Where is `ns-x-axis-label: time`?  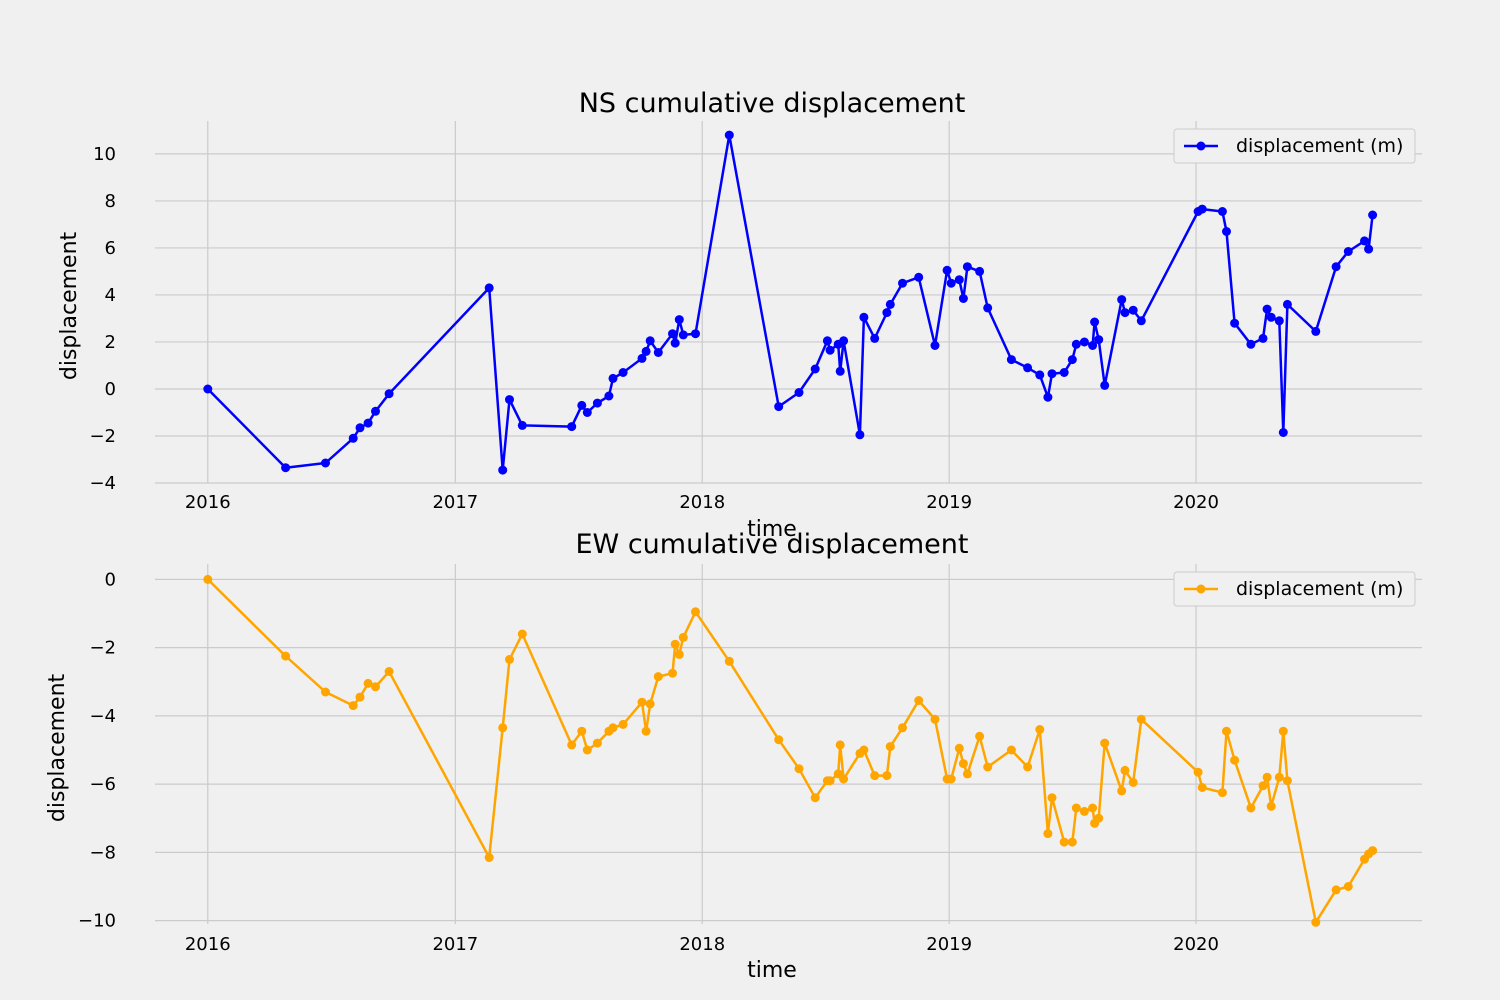 ns-x-axis-label: time is located at coordinates (772, 529).